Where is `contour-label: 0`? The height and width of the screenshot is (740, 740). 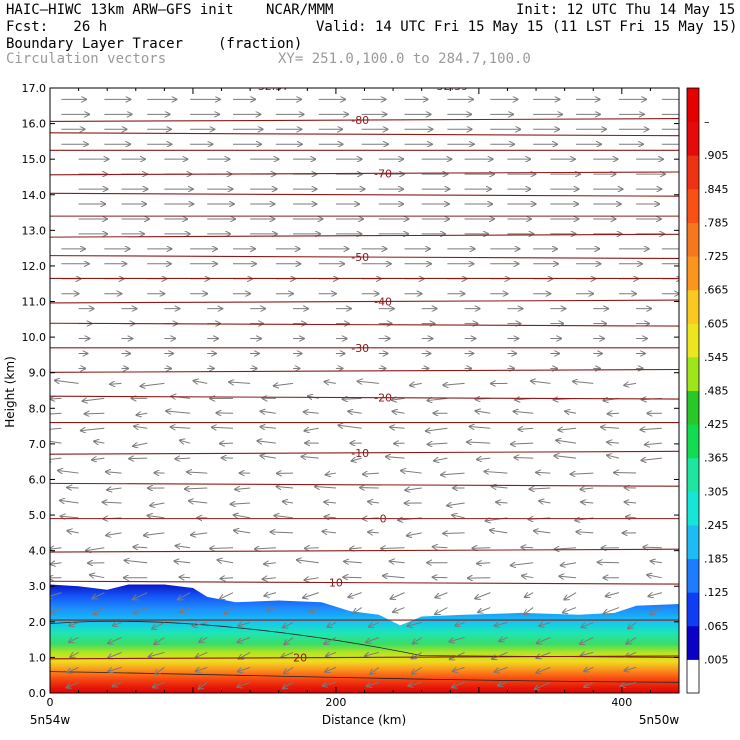
contour-label: 0 is located at coordinates (383, 519).